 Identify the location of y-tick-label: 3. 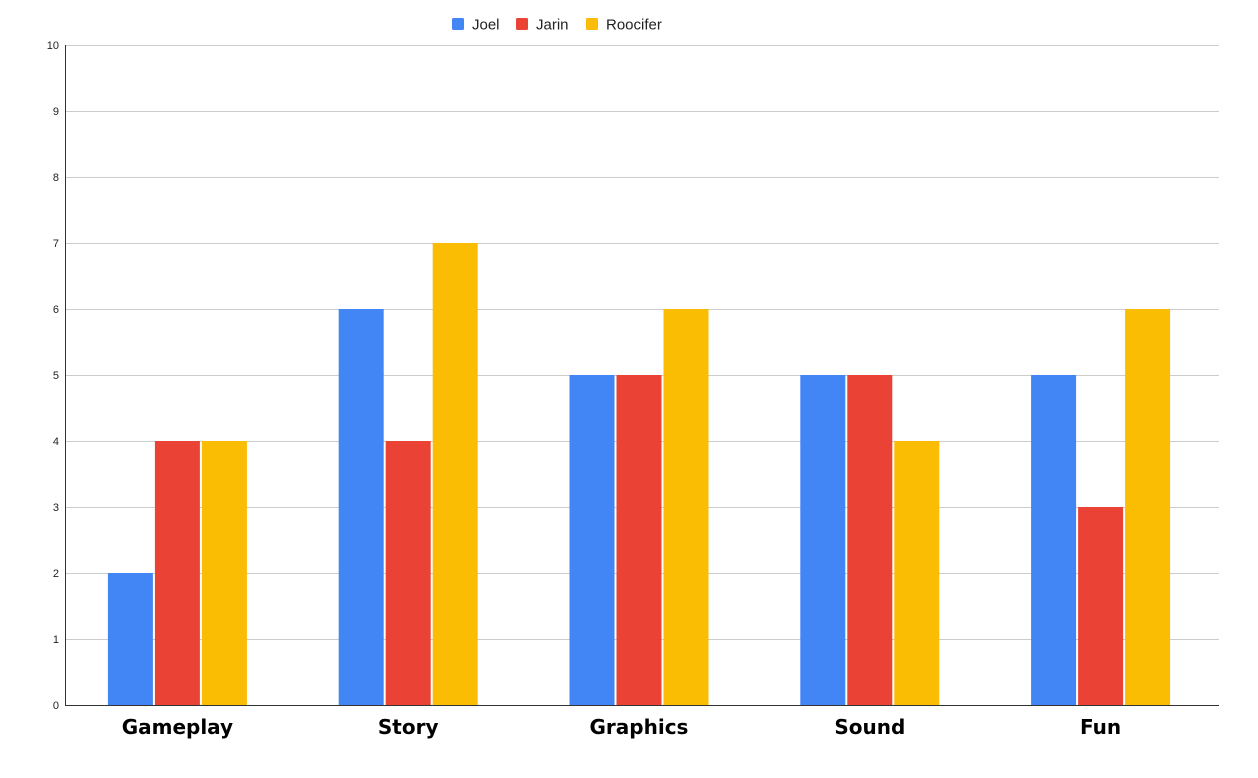
(56, 508).